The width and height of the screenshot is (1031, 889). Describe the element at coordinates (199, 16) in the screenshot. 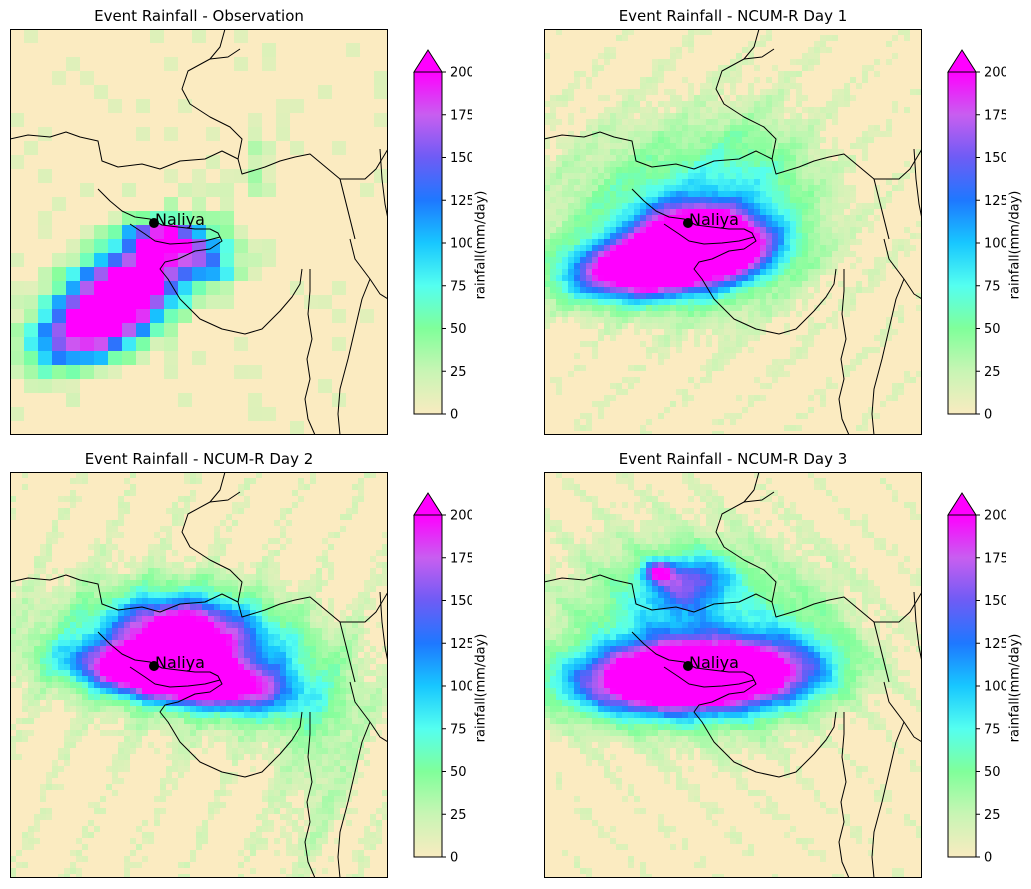

I see `panel-title-observation: Event Rainfall - Observation` at that location.